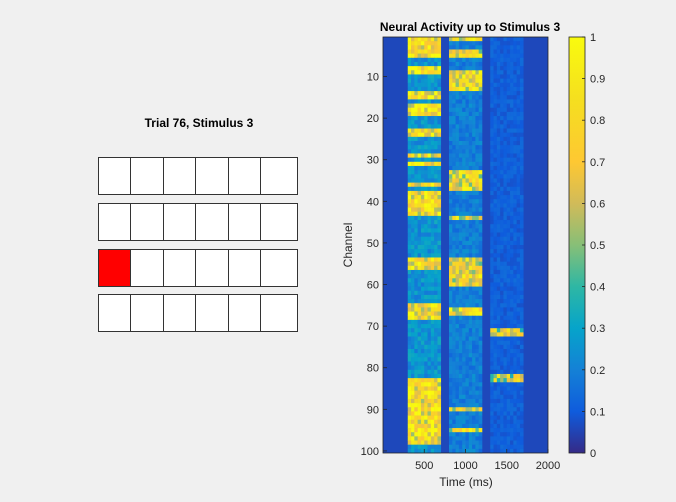 Image resolution: width=676 pixels, height=502 pixels. What do you see at coordinates (593, 246) in the screenshot?
I see `colorbar-ticks: 00.10.20.30.40.50.60.70.80.91` at bounding box center [593, 246].